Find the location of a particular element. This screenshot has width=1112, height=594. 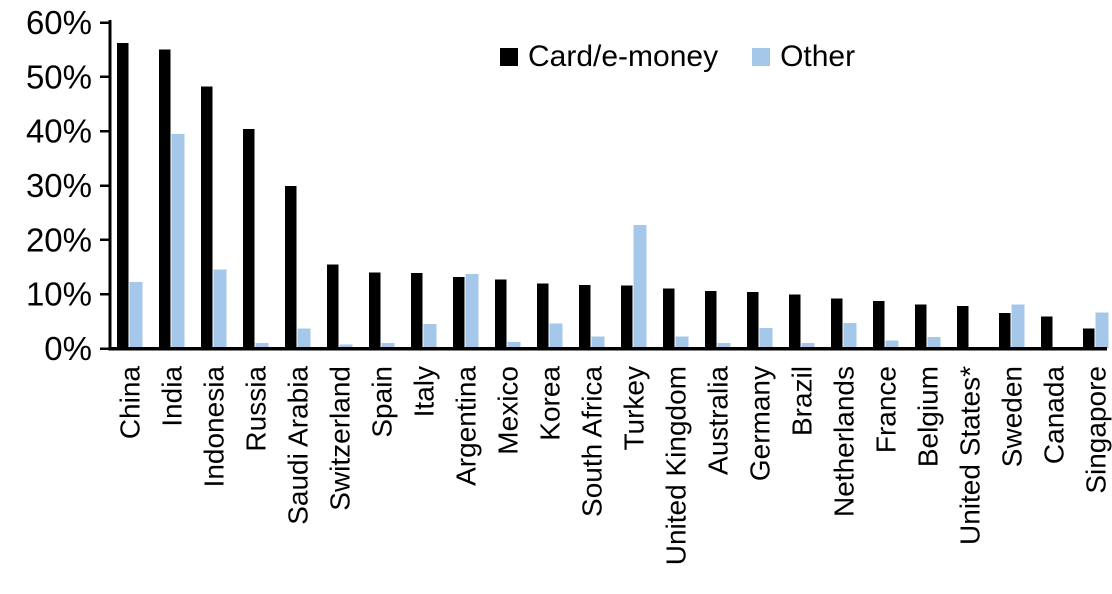

y-axis-tick-label: 50% is located at coordinates (59, 76).